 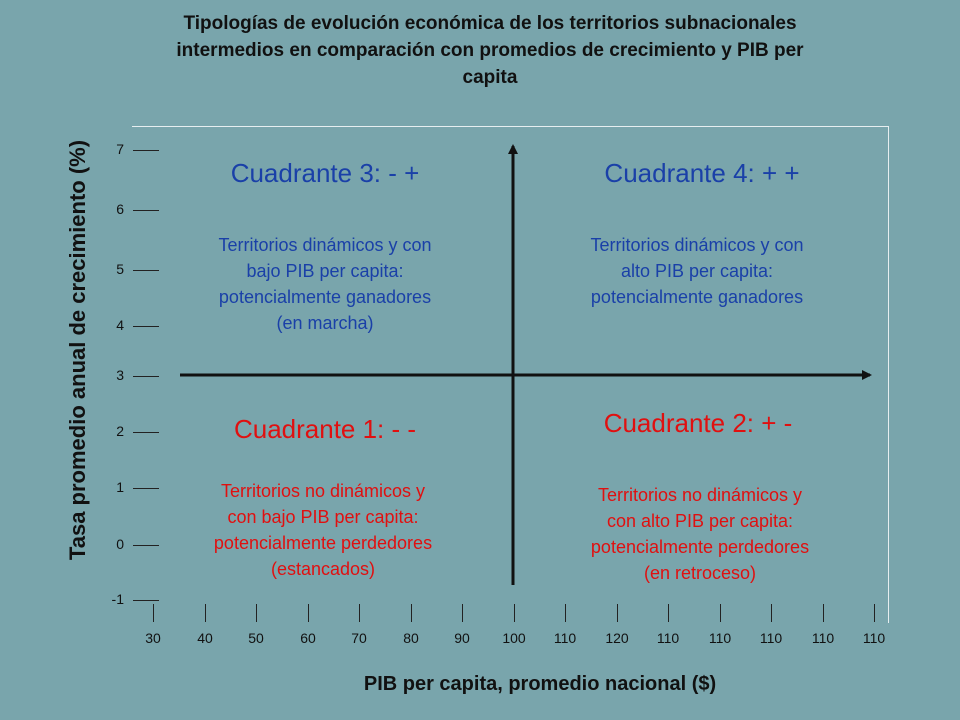 What do you see at coordinates (325, 271) in the screenshot?
I see `quadrant-3-line-2: bajo PIB per capita:` at bounding box center [325, 271].